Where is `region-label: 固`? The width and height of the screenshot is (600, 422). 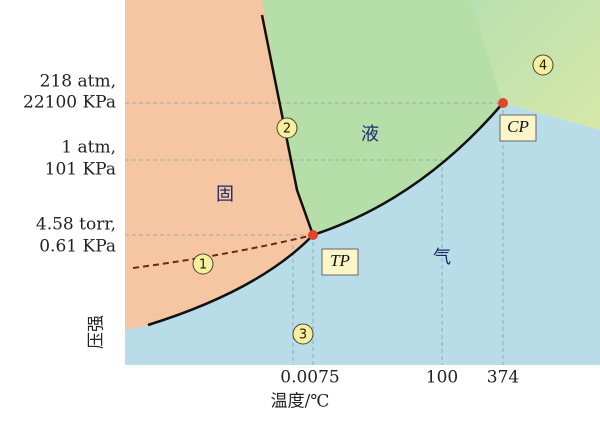
region-label: 固 is located at coordinates (225, 194).